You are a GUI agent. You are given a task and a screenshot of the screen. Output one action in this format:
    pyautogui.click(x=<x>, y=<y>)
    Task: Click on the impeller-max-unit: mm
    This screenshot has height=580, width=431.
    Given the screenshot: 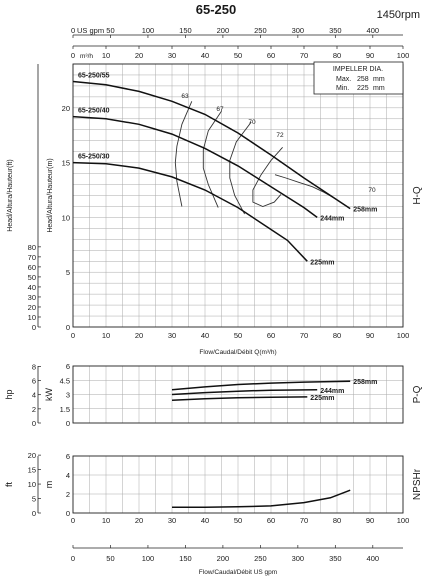 What is the action you would take?
    pyautogui.click(x=379, y=79)
    